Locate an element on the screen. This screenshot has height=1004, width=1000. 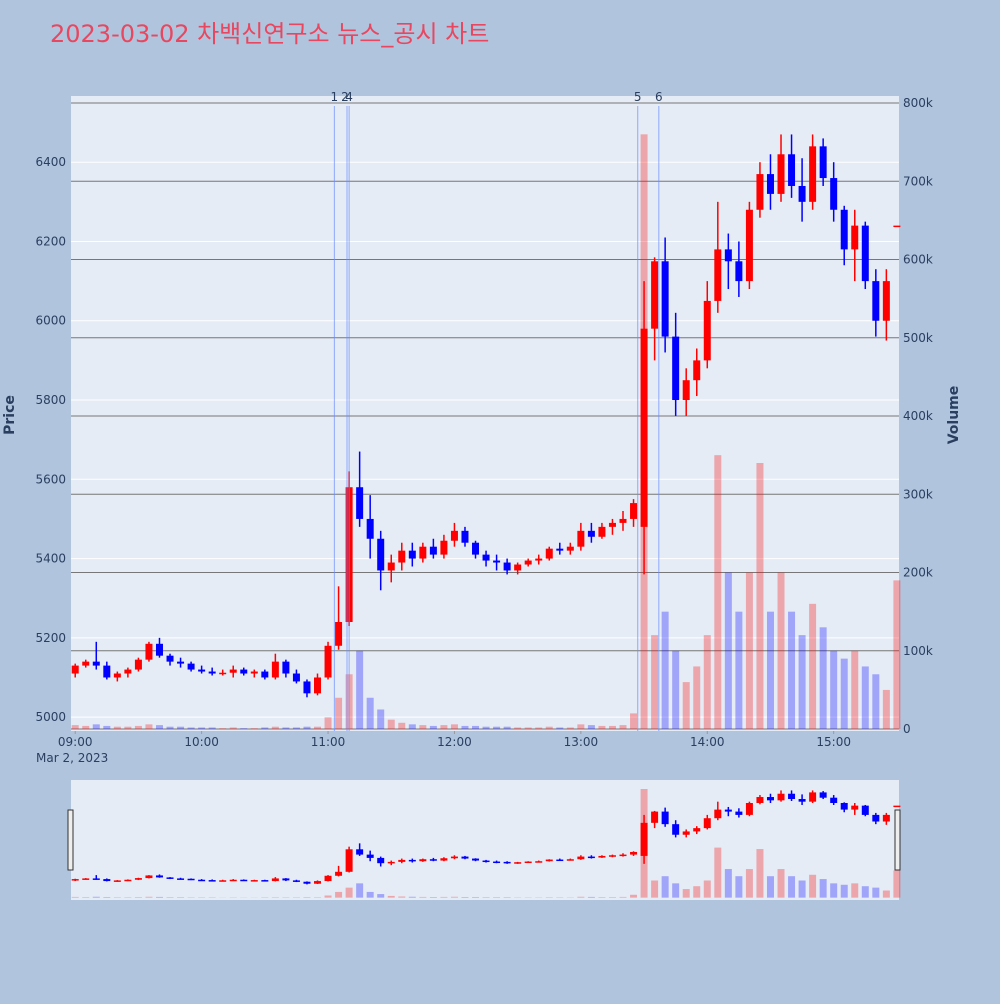
annotation-label: 1 is located at coordinates (335, 97).